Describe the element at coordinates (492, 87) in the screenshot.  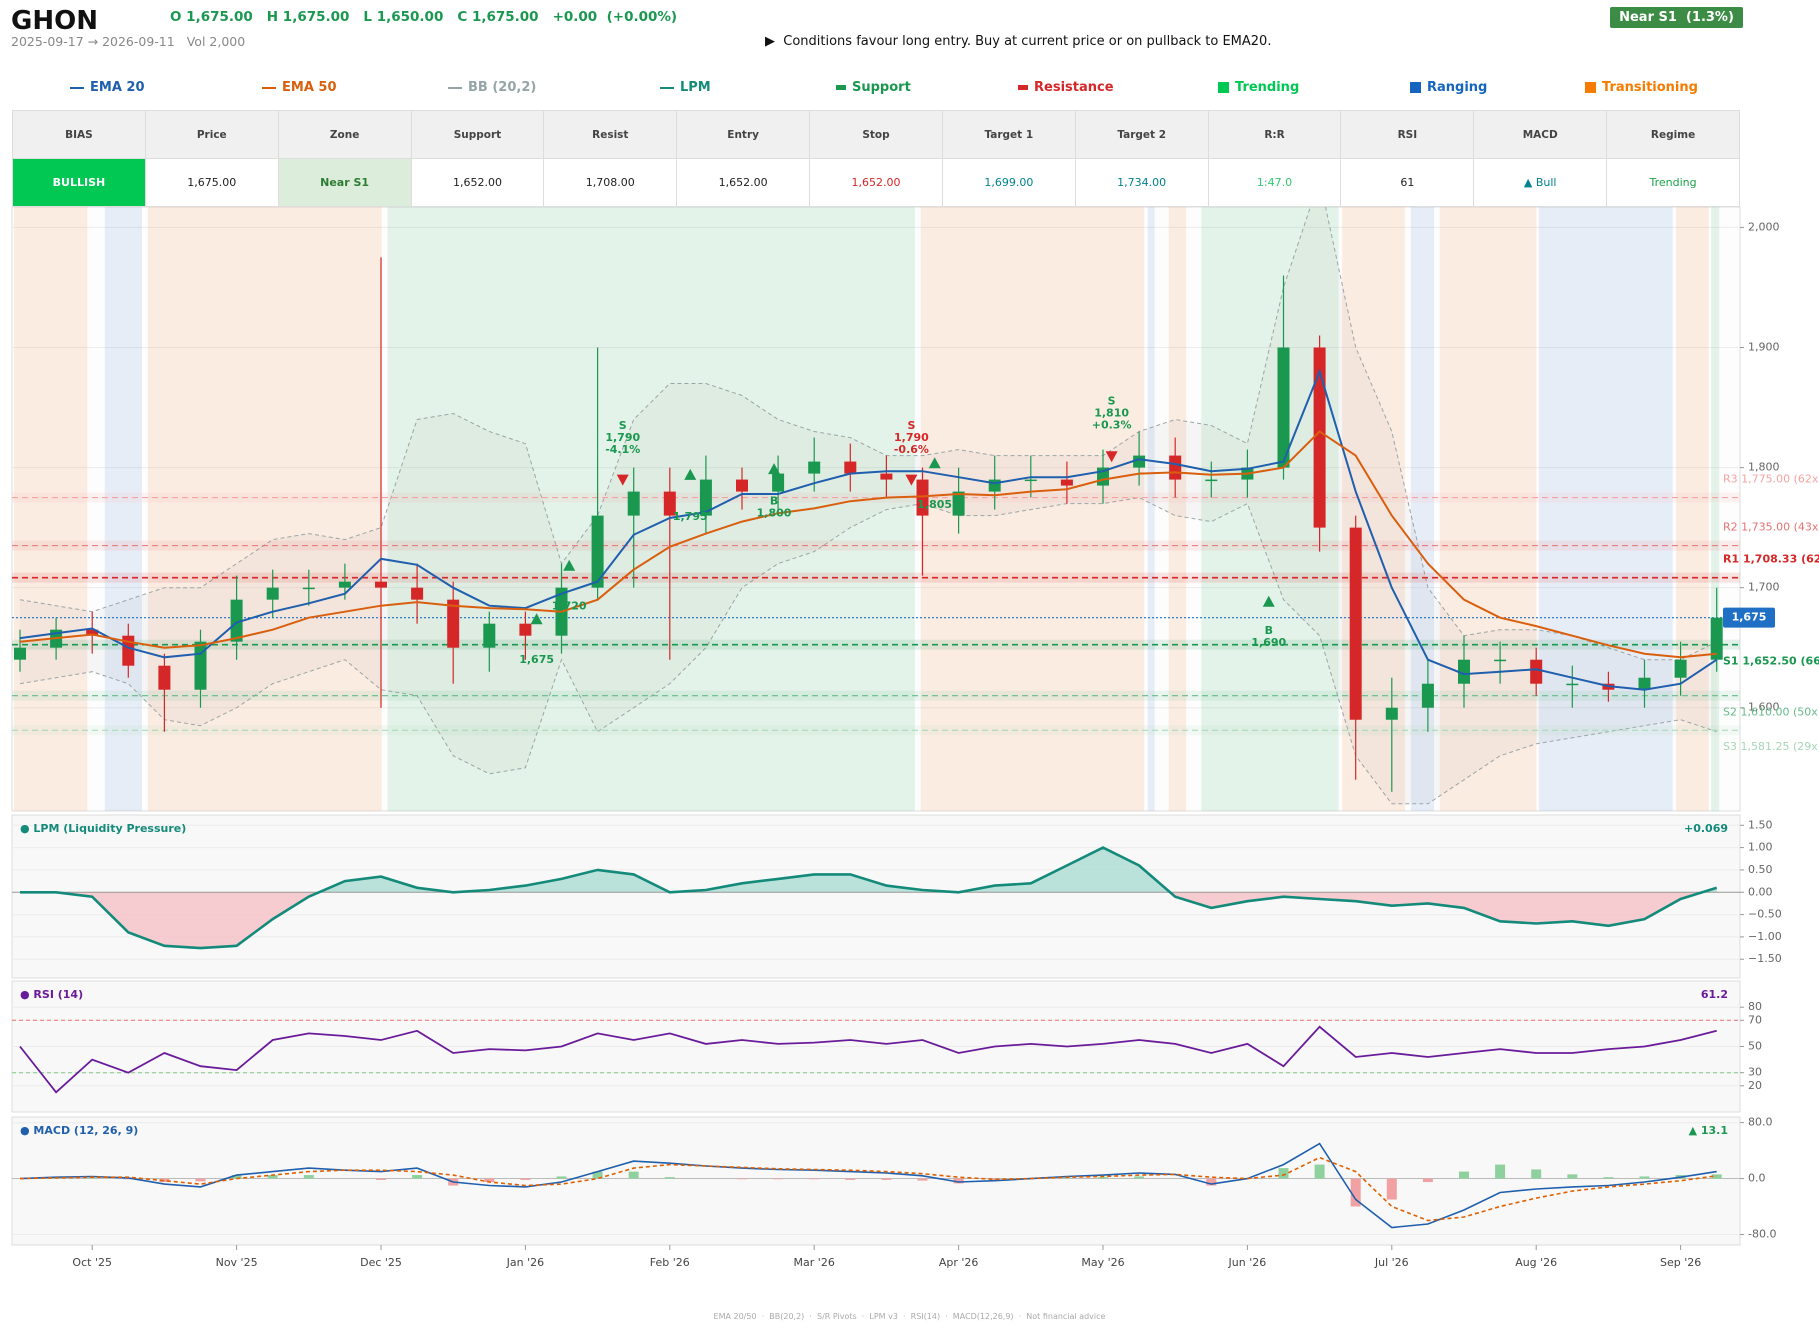
I see `legend-item: BB (20,2)` at that location.